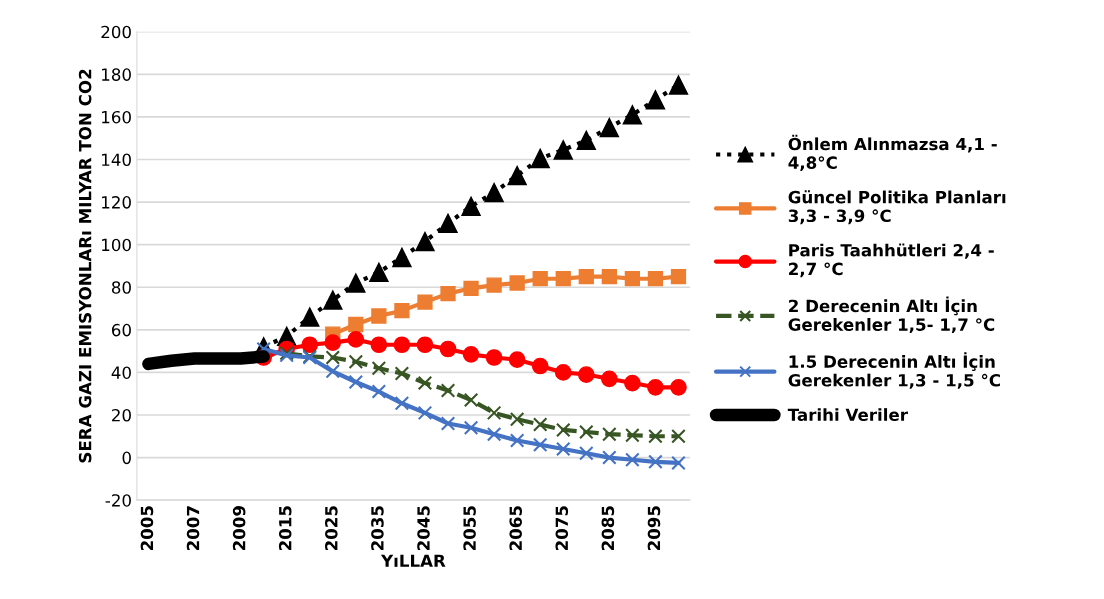 The width and height of the screenshot is (1104, 599). I want to click on y-tick-label: 60, so click(121, 330).